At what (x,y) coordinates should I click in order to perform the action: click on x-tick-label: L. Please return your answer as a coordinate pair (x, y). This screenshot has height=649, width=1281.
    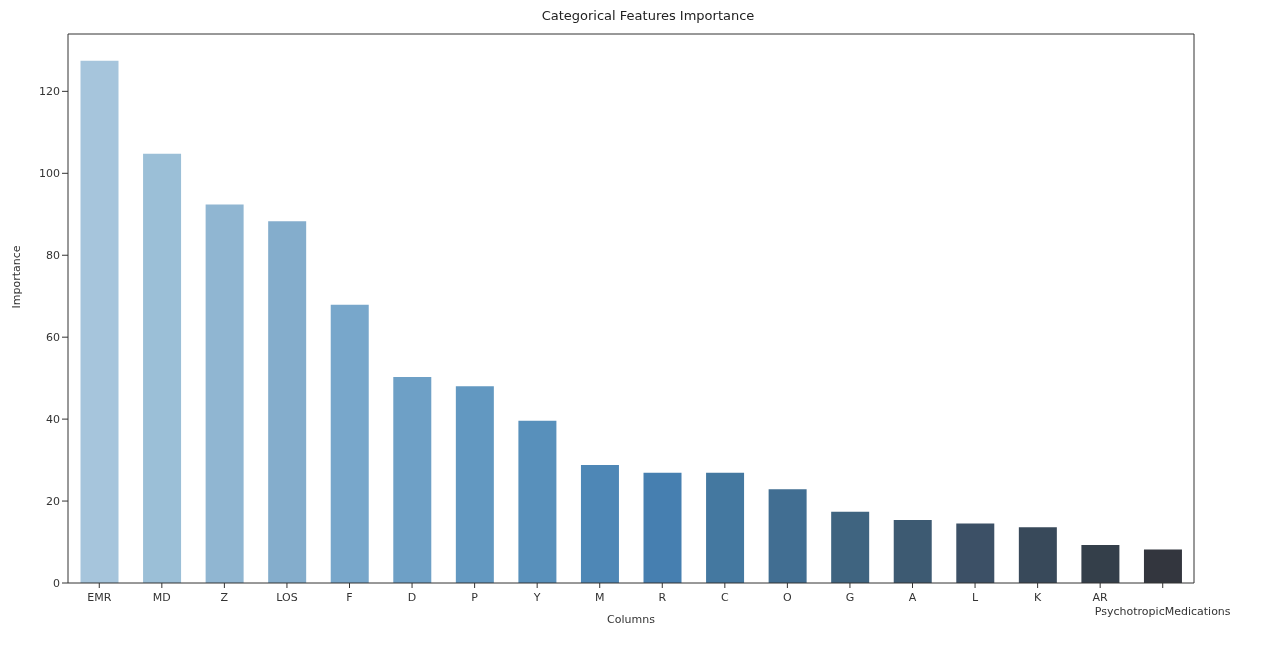
    Looking at the image, I should click on (975, 597).